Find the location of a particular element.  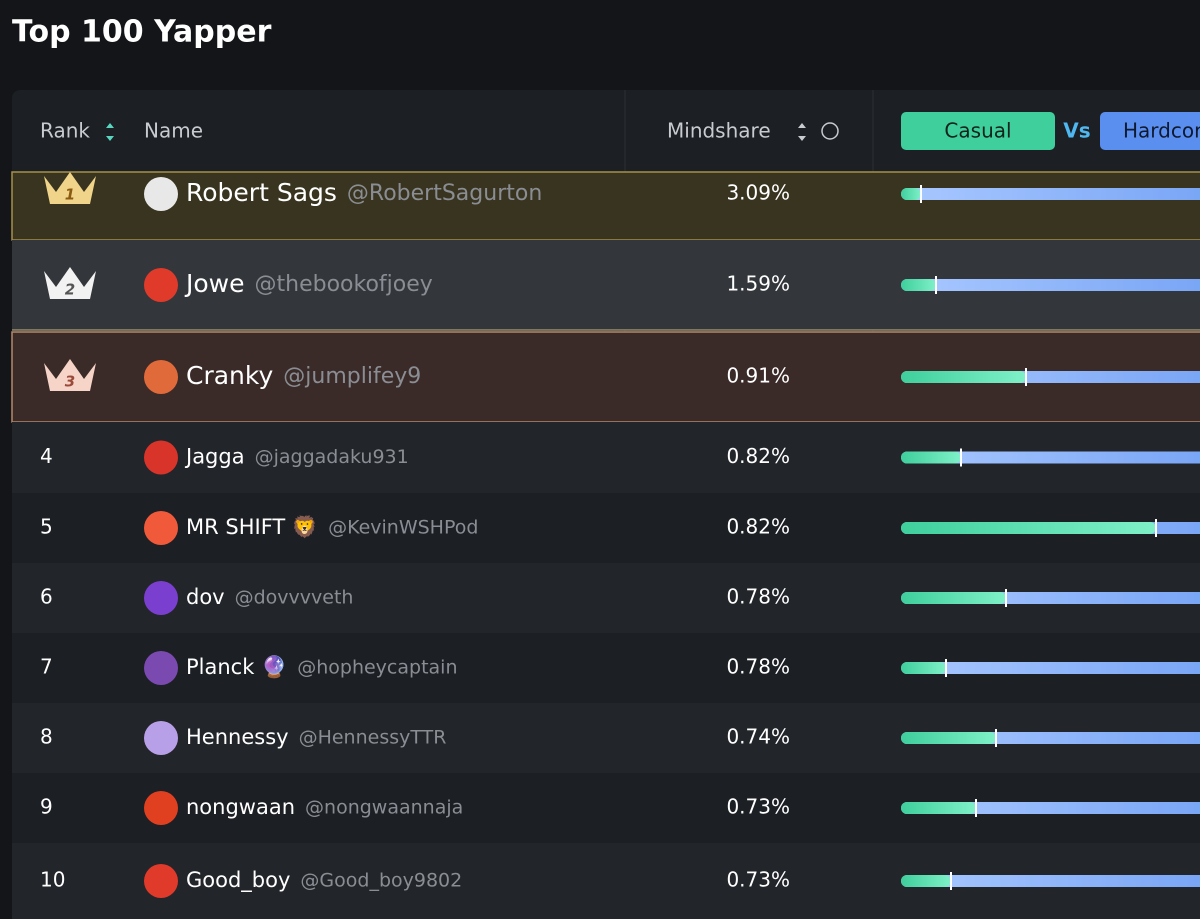

name-header: Name is located at coordinates (173, 131).